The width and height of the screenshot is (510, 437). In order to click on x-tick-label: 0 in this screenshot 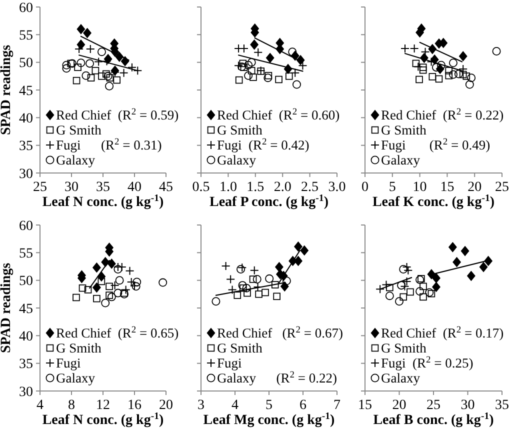, I will do `click(365, 187)`.